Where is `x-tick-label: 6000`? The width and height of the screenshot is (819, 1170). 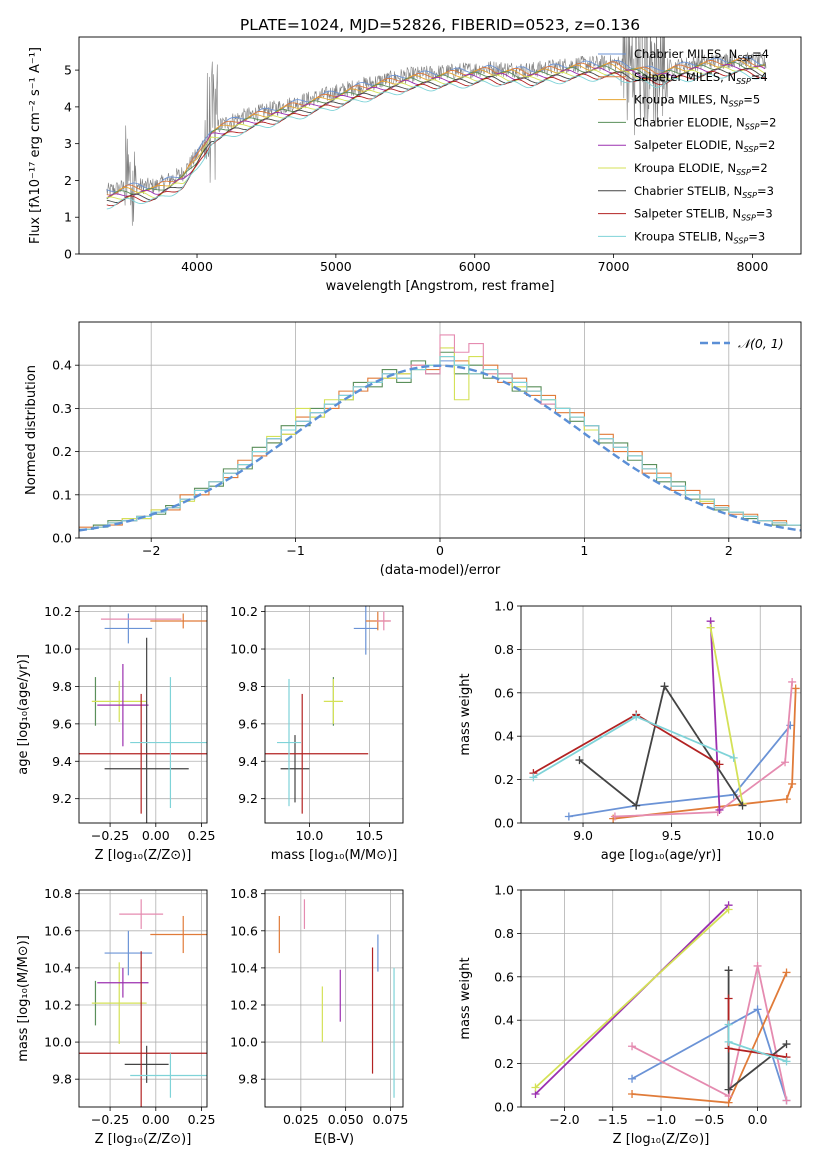
x-tick-label: 6000 is located at coordinates (475, 266).